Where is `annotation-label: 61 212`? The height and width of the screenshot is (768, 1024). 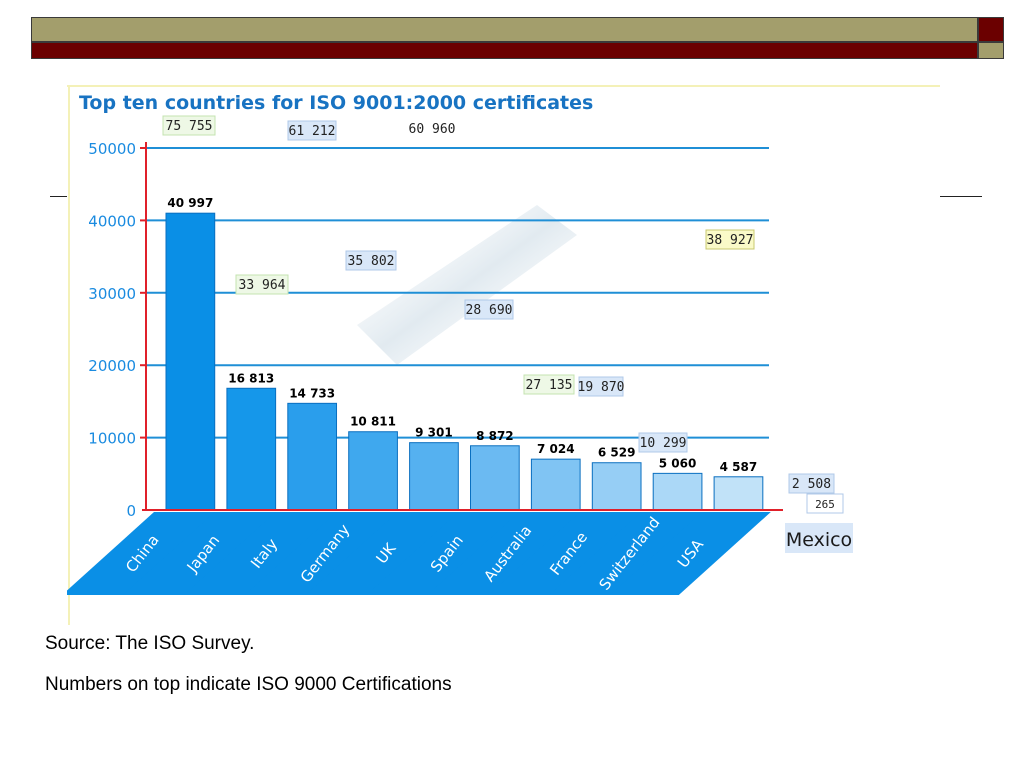
annotation-label: 61 212 is located at coordinates (312, 131).